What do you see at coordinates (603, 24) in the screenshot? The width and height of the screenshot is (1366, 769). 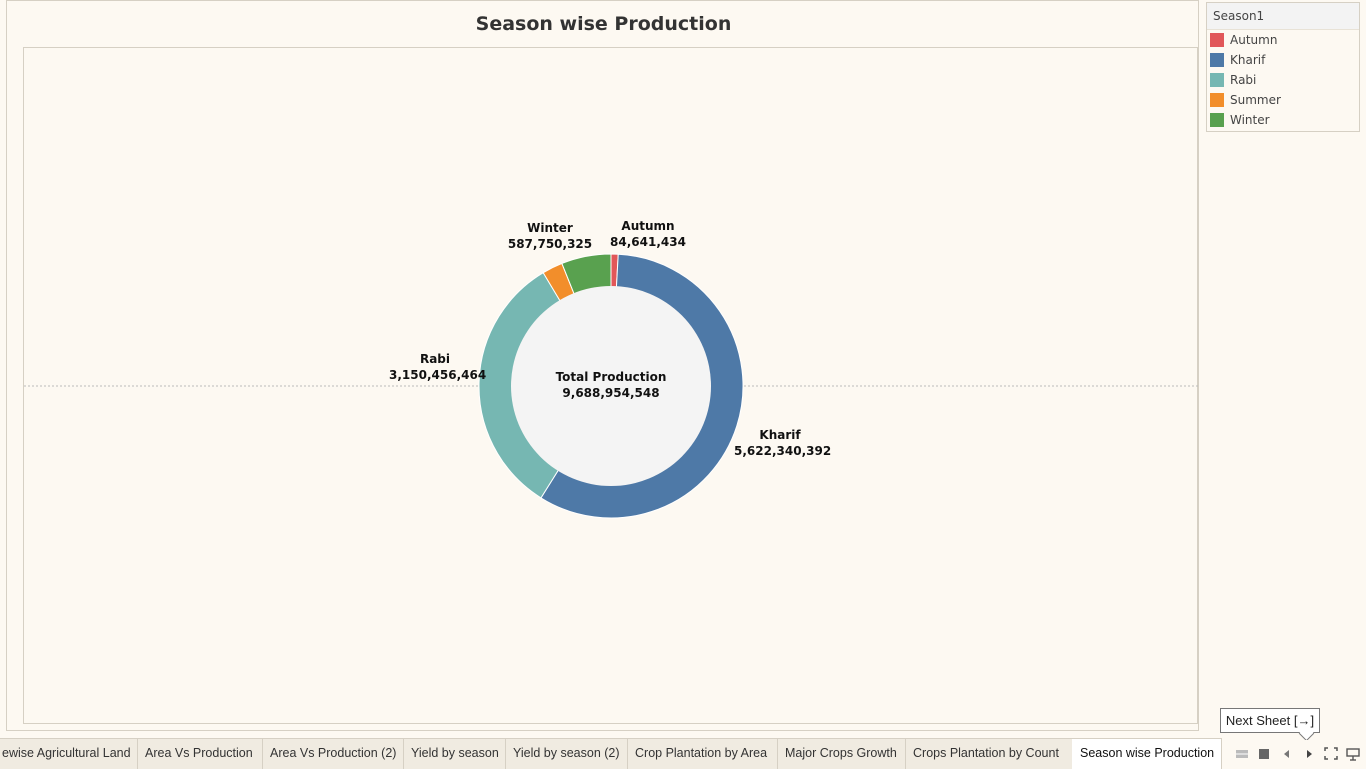 I see `chart-title: Season wise Production` at bounding box center [603, 24].